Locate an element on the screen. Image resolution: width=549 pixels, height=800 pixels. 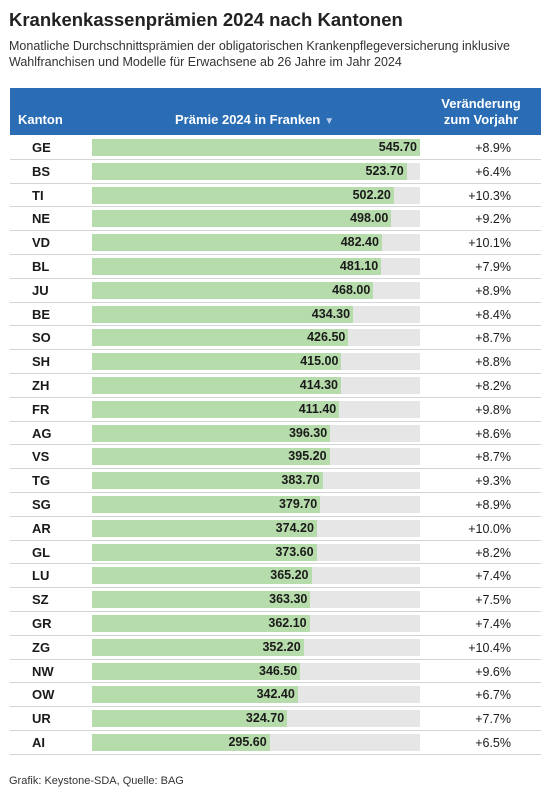
bar-track: 414.30 is located at coordinates (256, 385).